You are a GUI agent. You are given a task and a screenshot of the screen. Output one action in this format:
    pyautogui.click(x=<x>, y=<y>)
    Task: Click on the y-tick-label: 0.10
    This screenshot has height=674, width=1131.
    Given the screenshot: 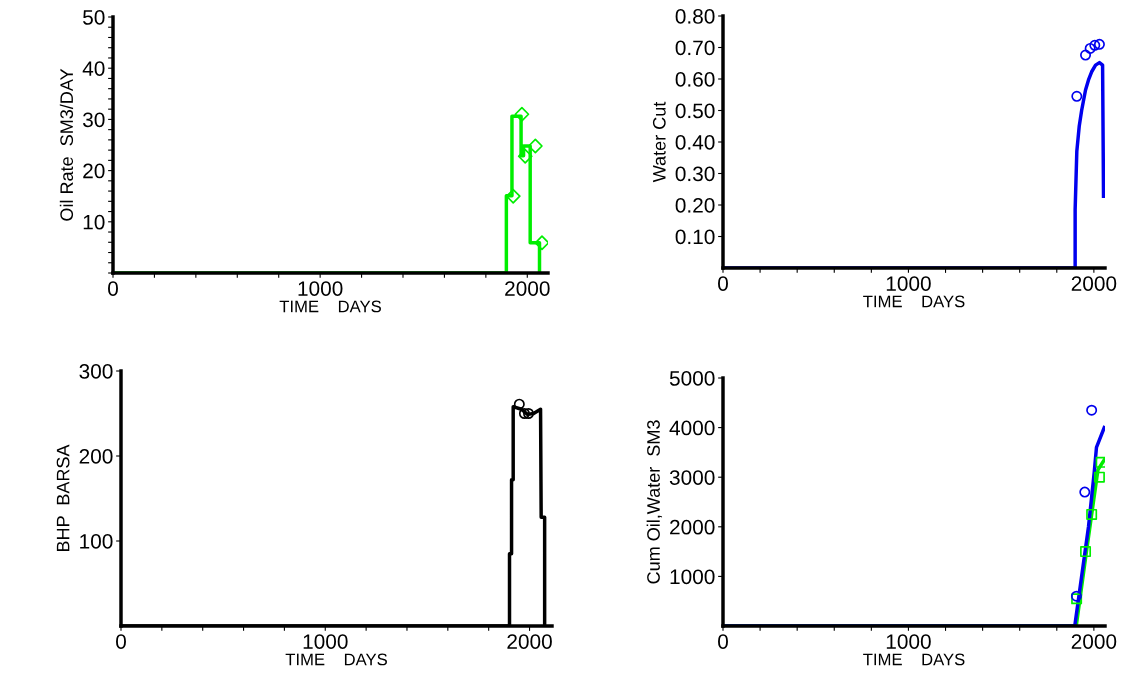 What is the action you would take?
    pyautogui.click(x=695, y=237)
    